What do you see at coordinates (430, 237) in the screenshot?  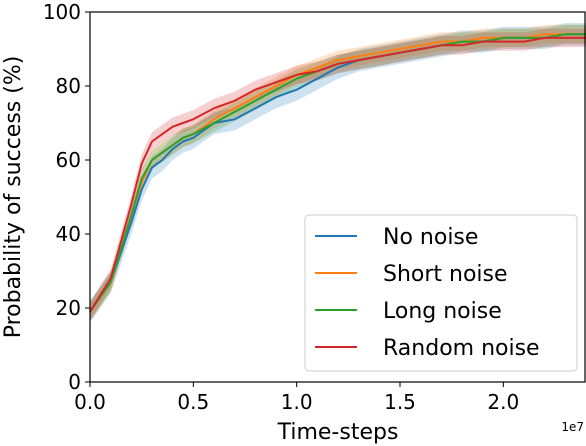 I see `legend-label-0: No noise` at bounding box center [430, 237].